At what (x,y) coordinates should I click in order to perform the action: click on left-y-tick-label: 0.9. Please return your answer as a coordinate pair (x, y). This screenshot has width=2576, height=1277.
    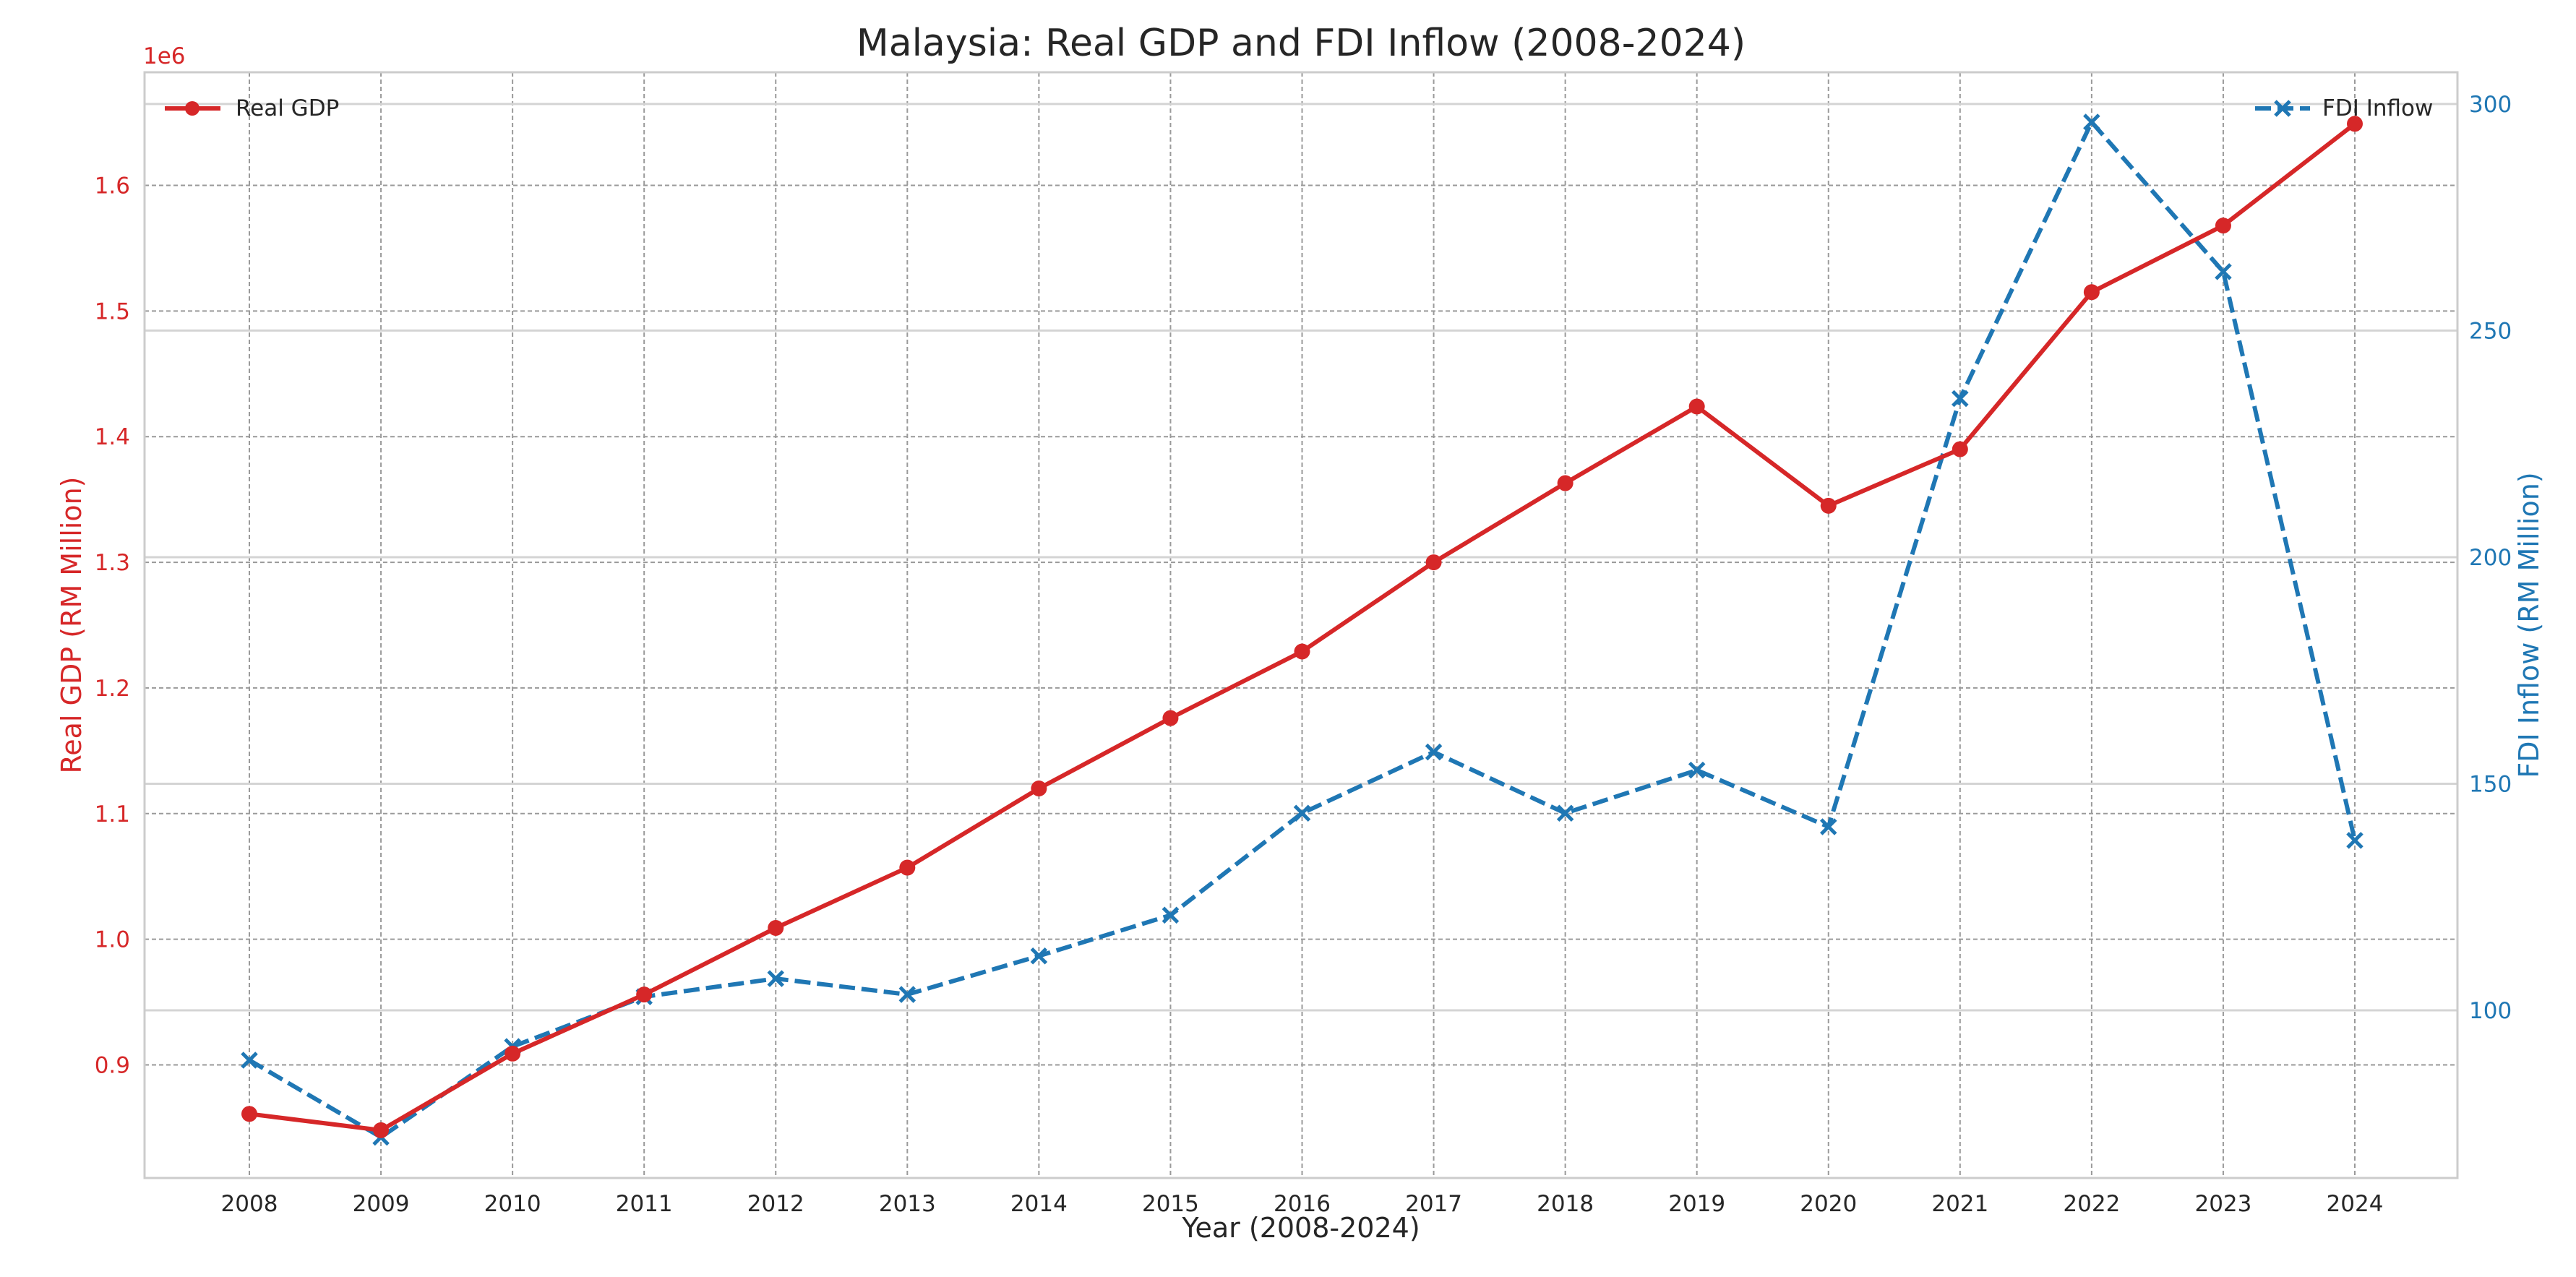
    Looking at the image, I should click on (113, 1066).